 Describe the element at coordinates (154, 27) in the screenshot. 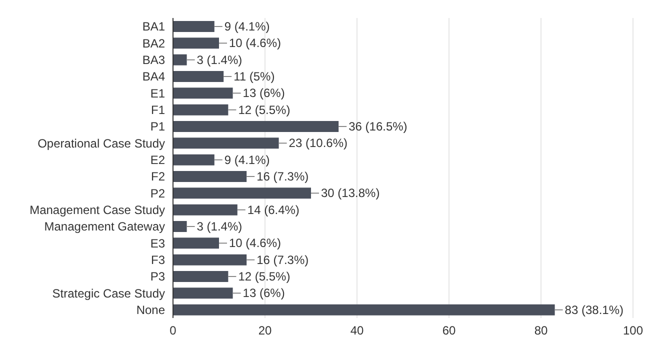

I see `y-tick-label: BA1` at that location.